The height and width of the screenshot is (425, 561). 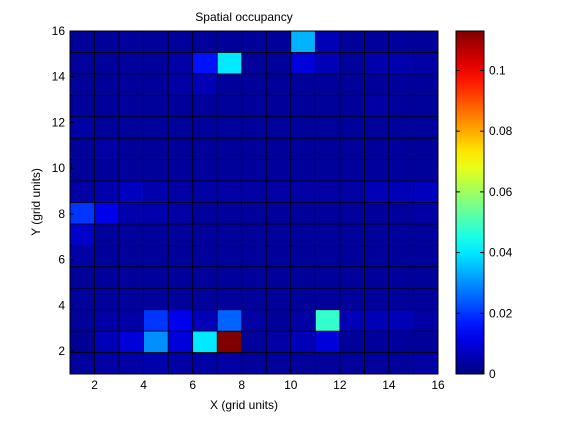 I want to click on colorbar-tick-label: 0, so click(x=492, y=374).